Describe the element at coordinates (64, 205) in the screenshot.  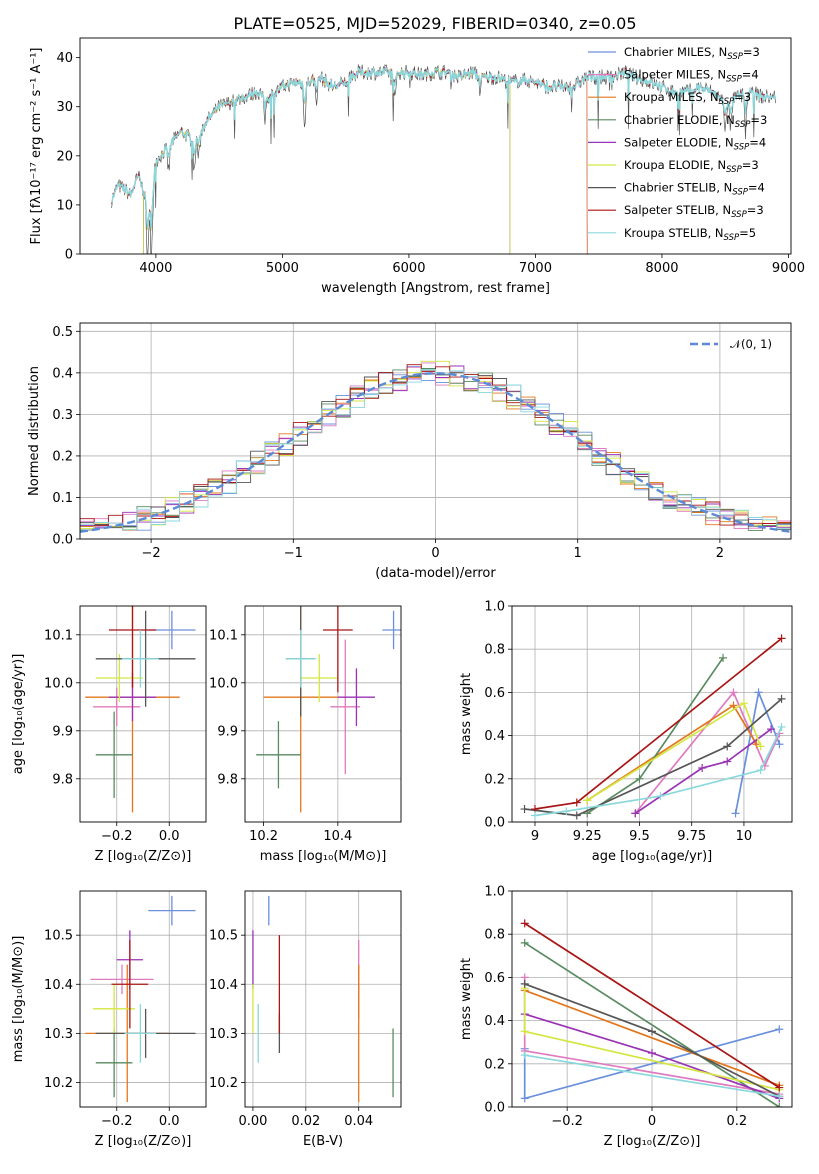
I see `y-tick-label: 10` at that location.